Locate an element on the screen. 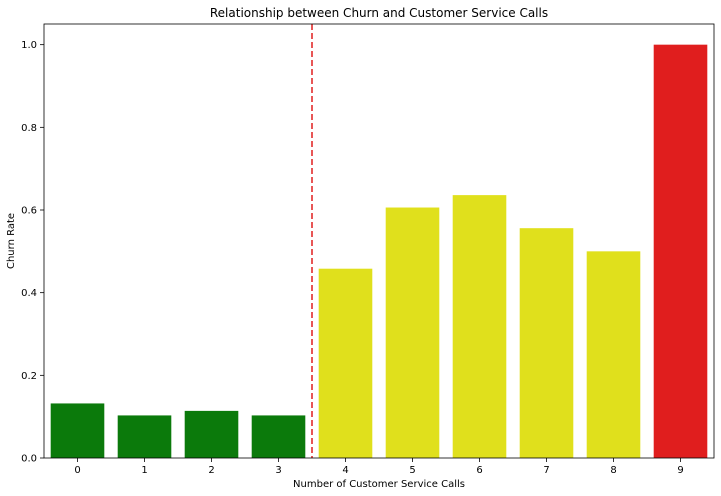 This screenshot has height=496, width=721. y-tick-label: 1.0 is located at coordinates (29, 45).